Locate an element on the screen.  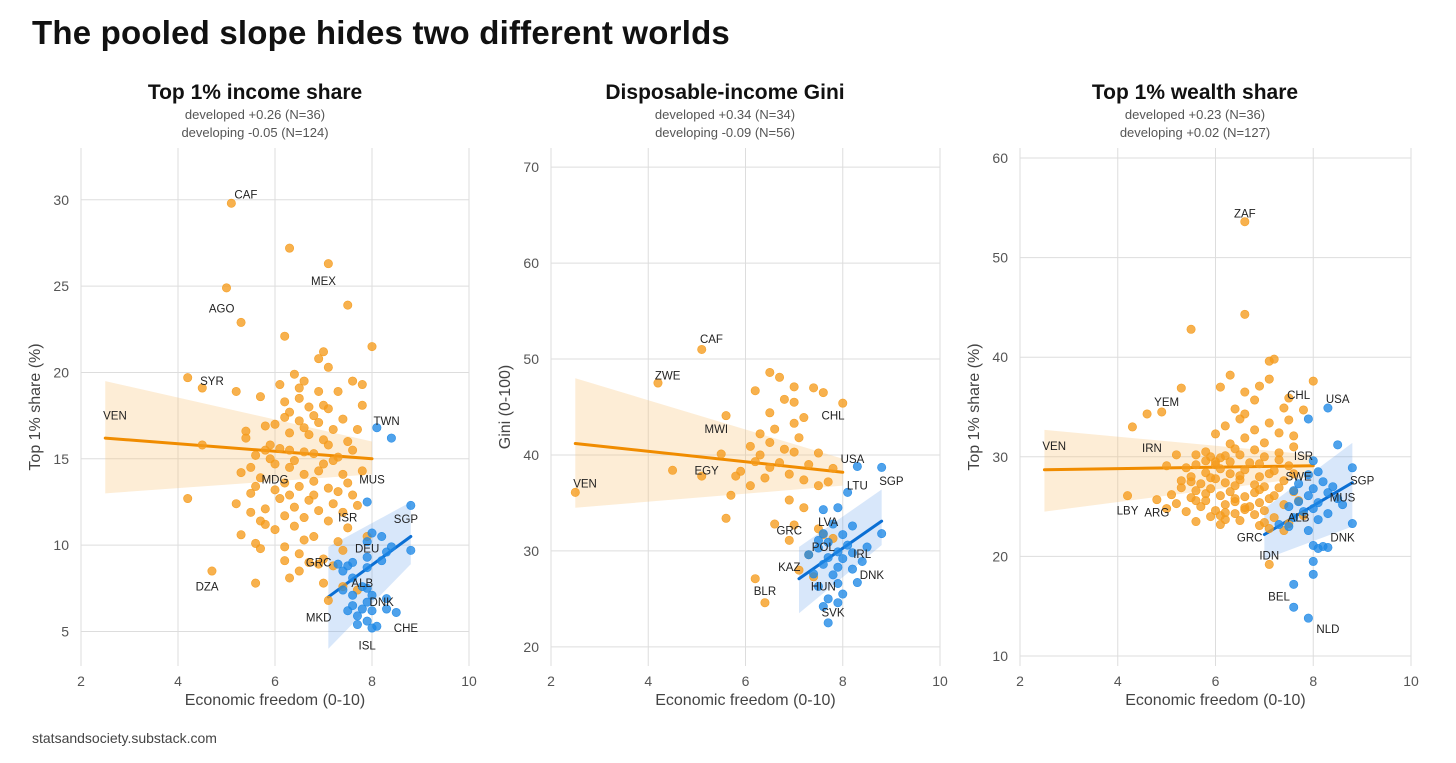
x-tick-label: 10 is located at coordinates (1411, 681).